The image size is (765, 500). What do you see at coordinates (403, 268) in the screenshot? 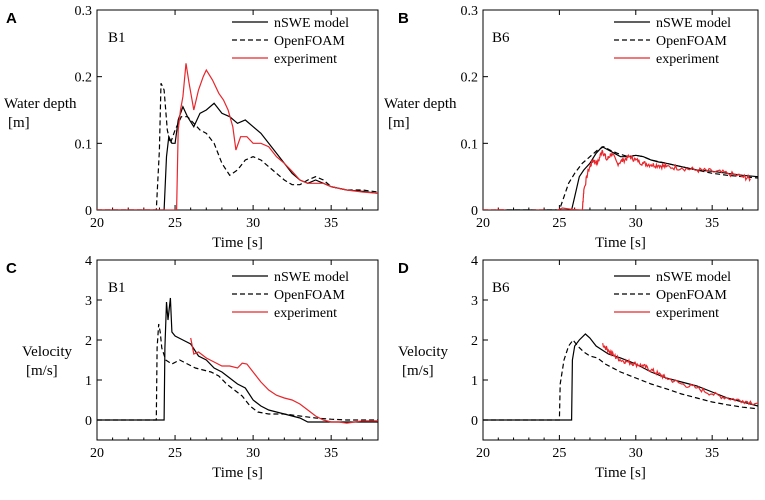
I see `panel-letter: D` at bounding box center [403, 268].